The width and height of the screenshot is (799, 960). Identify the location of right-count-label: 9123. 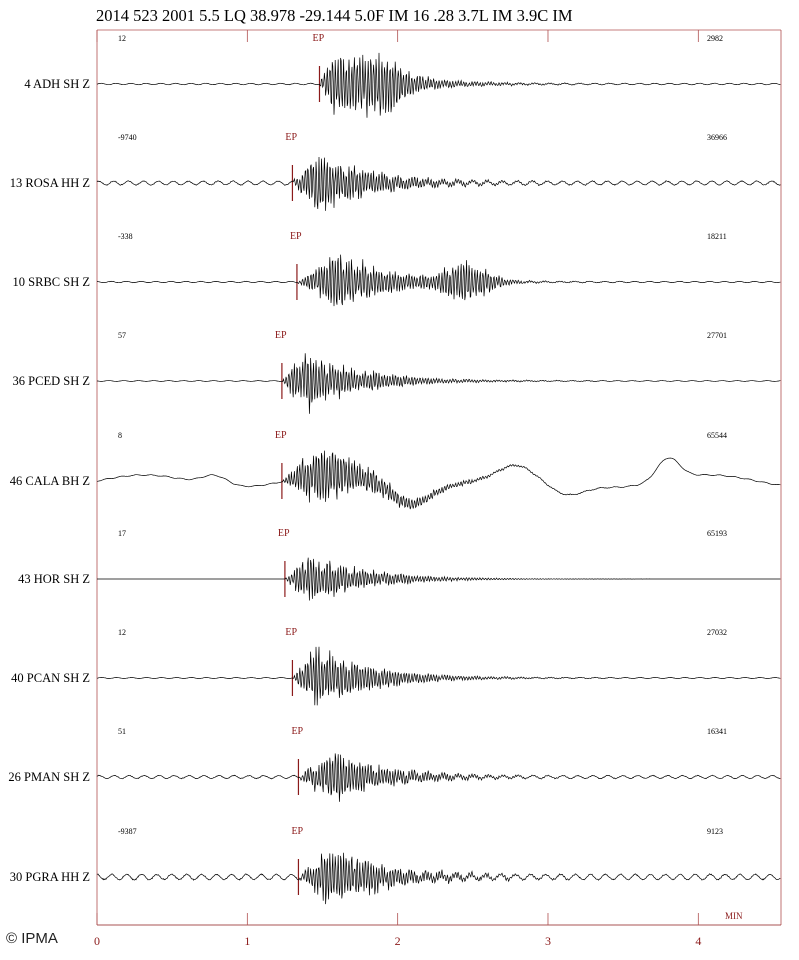
(715, 831).